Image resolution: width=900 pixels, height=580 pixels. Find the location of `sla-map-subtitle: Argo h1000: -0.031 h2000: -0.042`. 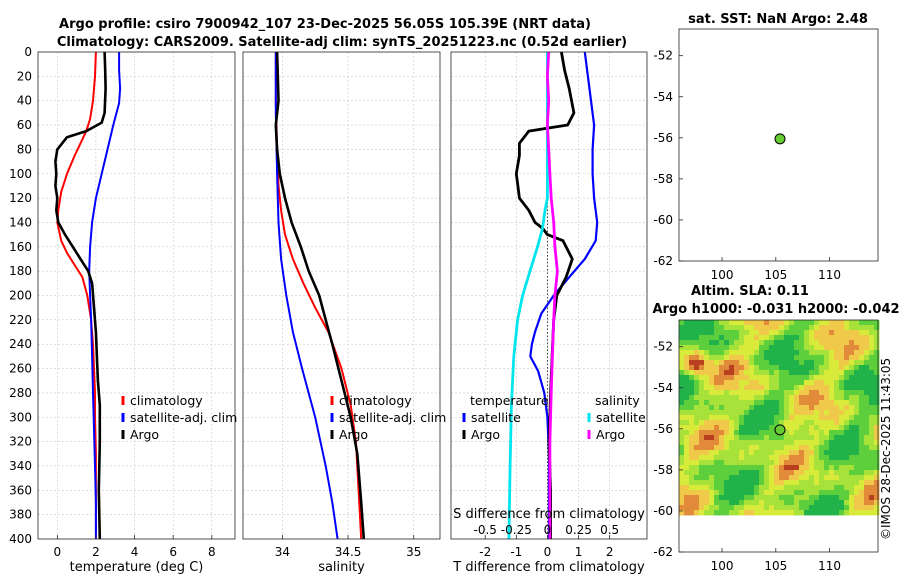

sla-map-subtitle: Argo h1000: -0.031 h2000: -0.042 is located at coordinates (775, 309).